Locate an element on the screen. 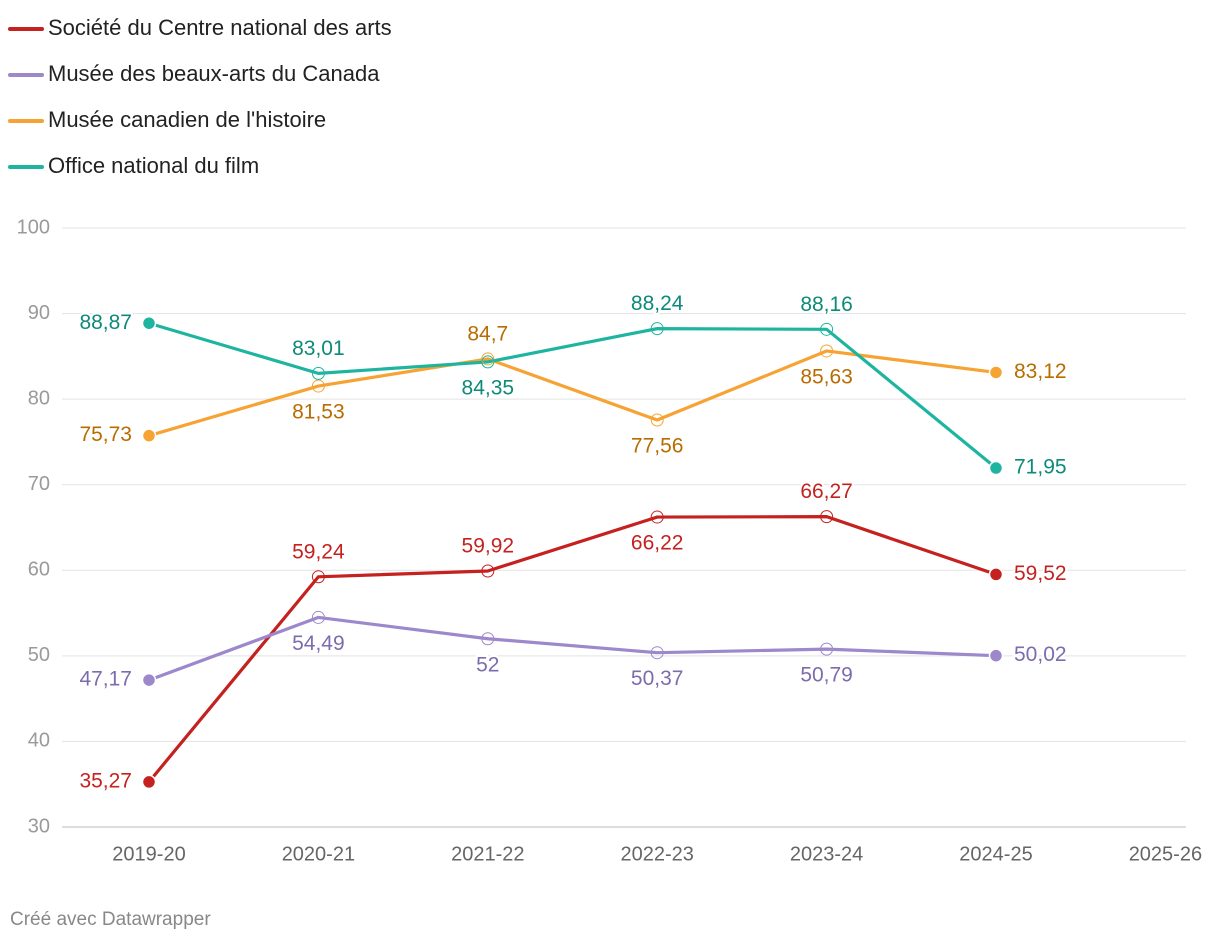 This screenshot has height=944, width=1220. legend-label: Société du Centre national des arts is located at coordinates (220, 27).